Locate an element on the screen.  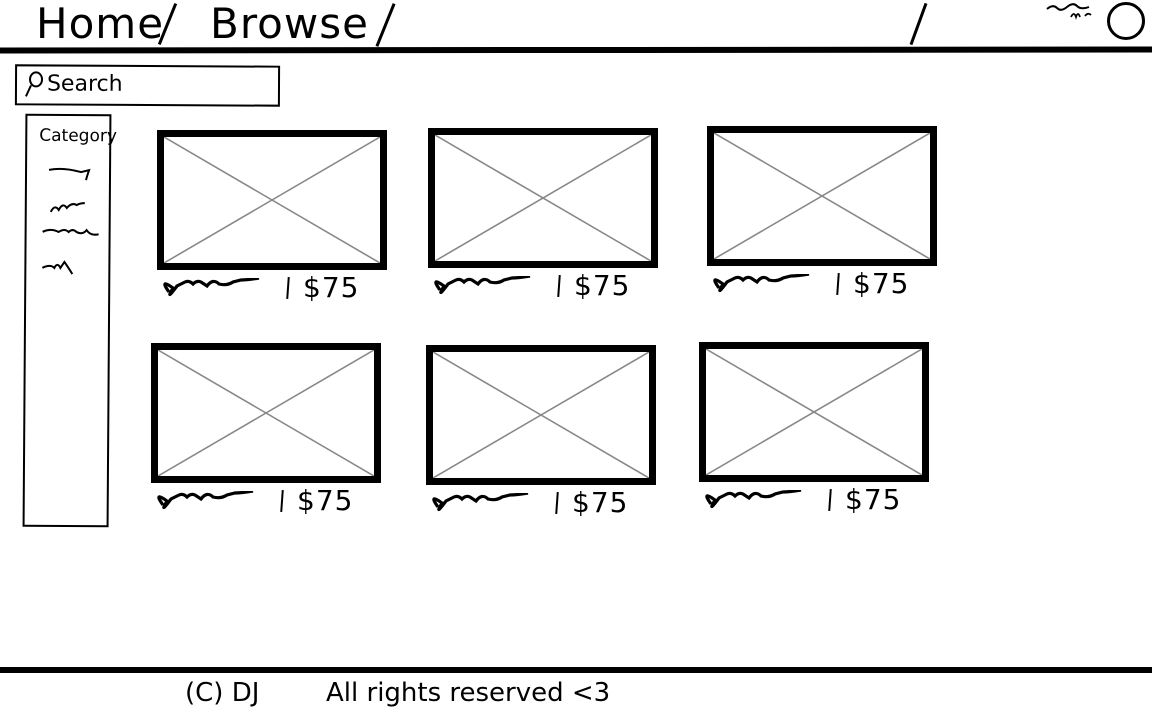
footer-rights: All rights reserved <3 is located at coordinates (468, 693).